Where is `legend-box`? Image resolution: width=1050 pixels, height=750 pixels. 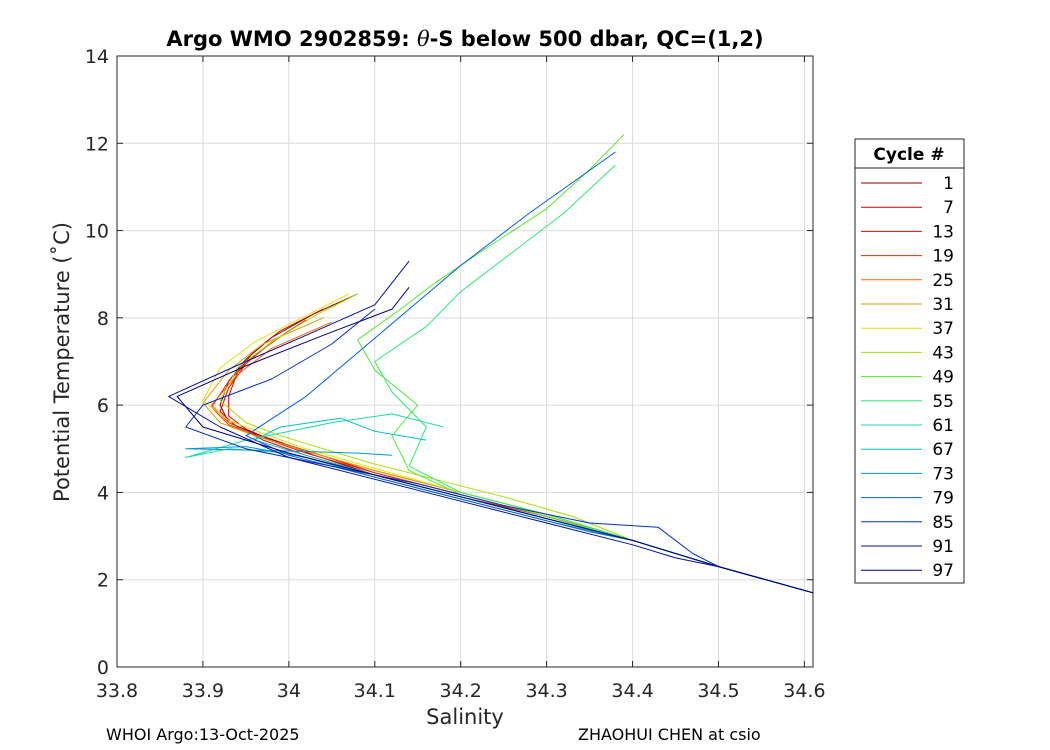
legend-box is located at coordinates (909, 361).